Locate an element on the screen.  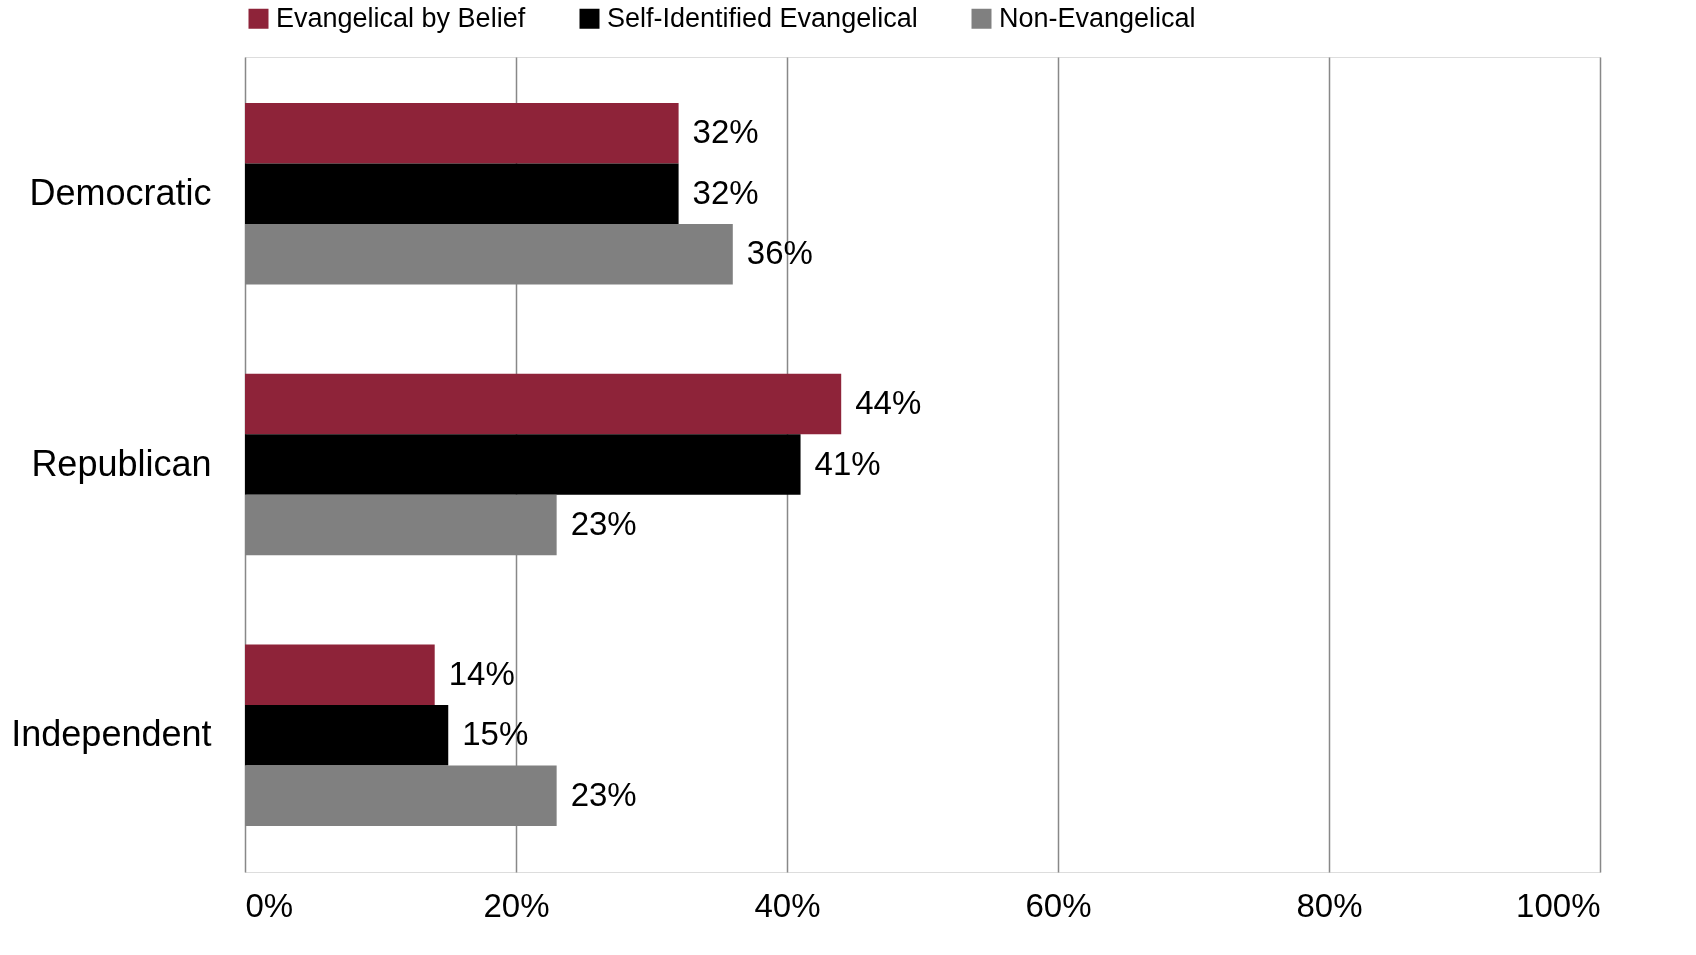
data-label: 44% is located at coordinates (888, 403).